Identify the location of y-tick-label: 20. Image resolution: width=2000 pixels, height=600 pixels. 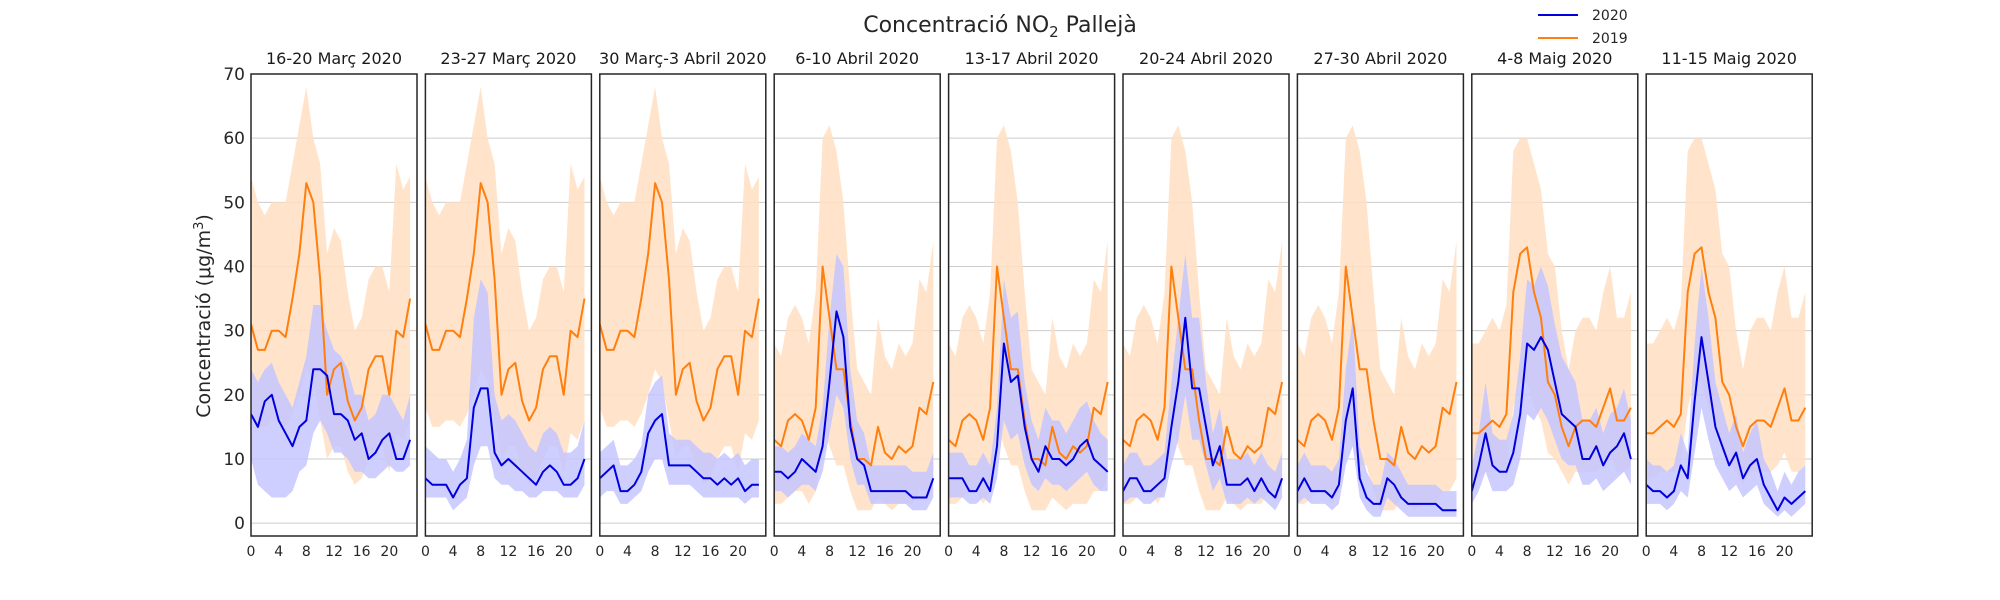
(234, 396).